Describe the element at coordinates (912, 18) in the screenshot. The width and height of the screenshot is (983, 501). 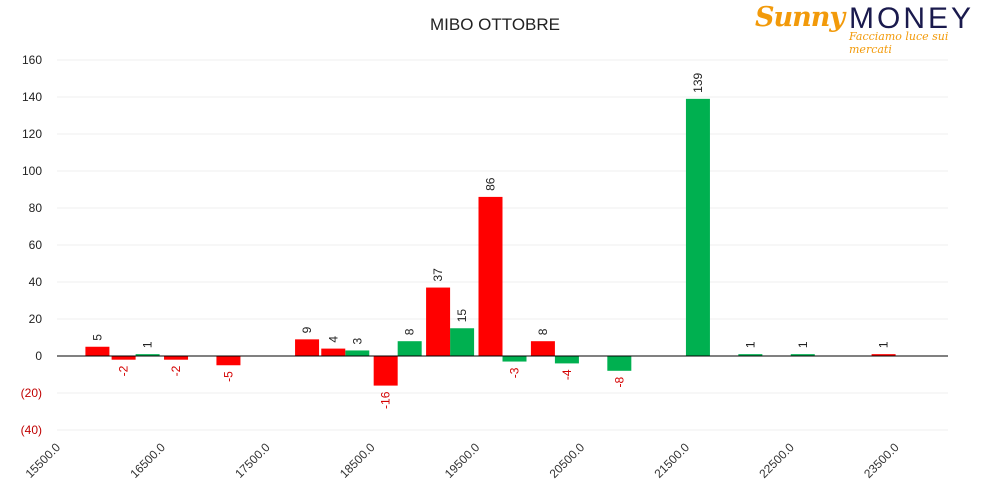
I see `logo-money-text: MONEY` at that location.